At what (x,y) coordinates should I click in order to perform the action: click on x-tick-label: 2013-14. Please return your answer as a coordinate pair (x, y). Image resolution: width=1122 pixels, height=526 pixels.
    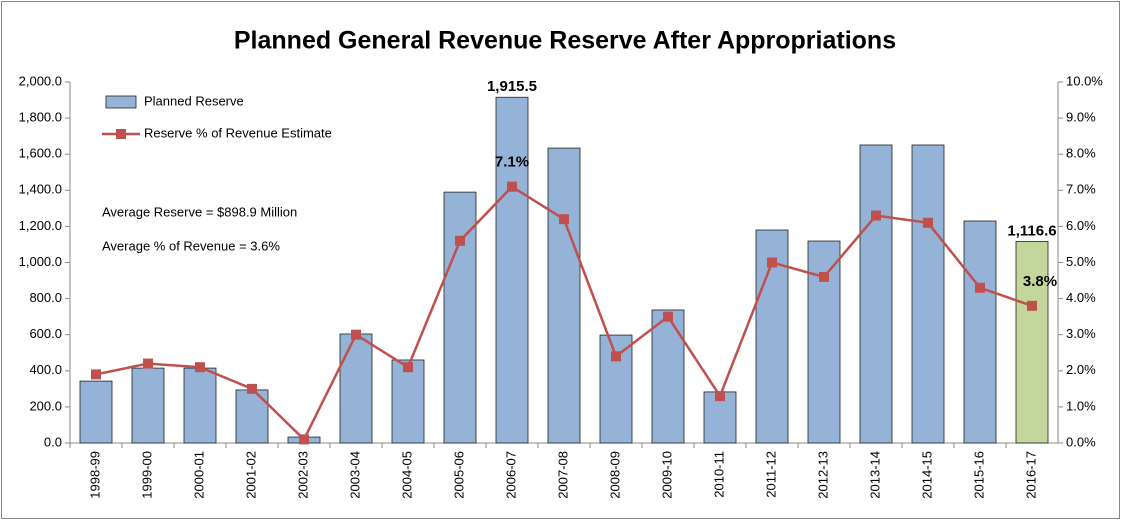
    Looking at the image, I should click on (874, 475).